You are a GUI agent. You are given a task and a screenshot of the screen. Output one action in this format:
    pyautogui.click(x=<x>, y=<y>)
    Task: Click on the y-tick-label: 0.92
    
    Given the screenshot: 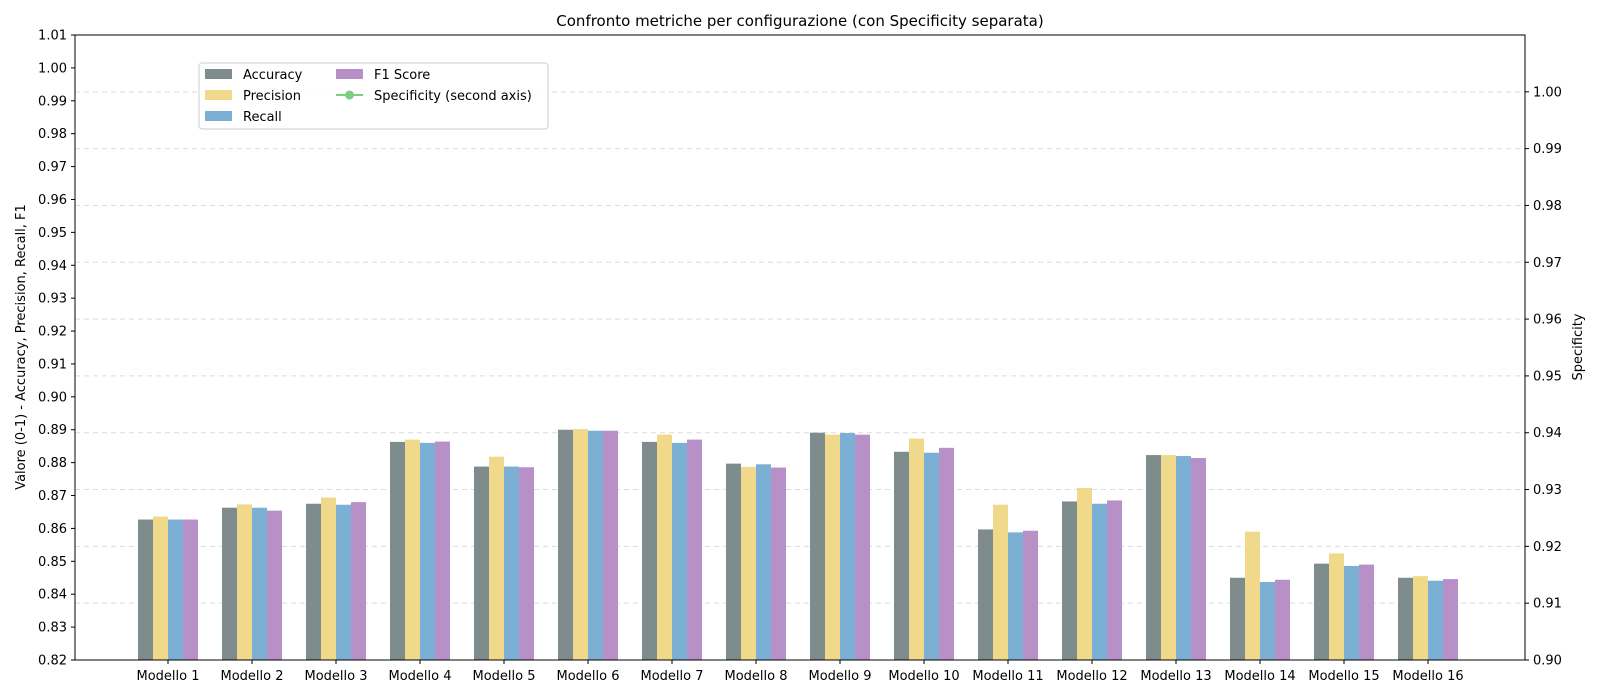 What is the action you would take?
    pyautogui.click(x=52, y=332)
    